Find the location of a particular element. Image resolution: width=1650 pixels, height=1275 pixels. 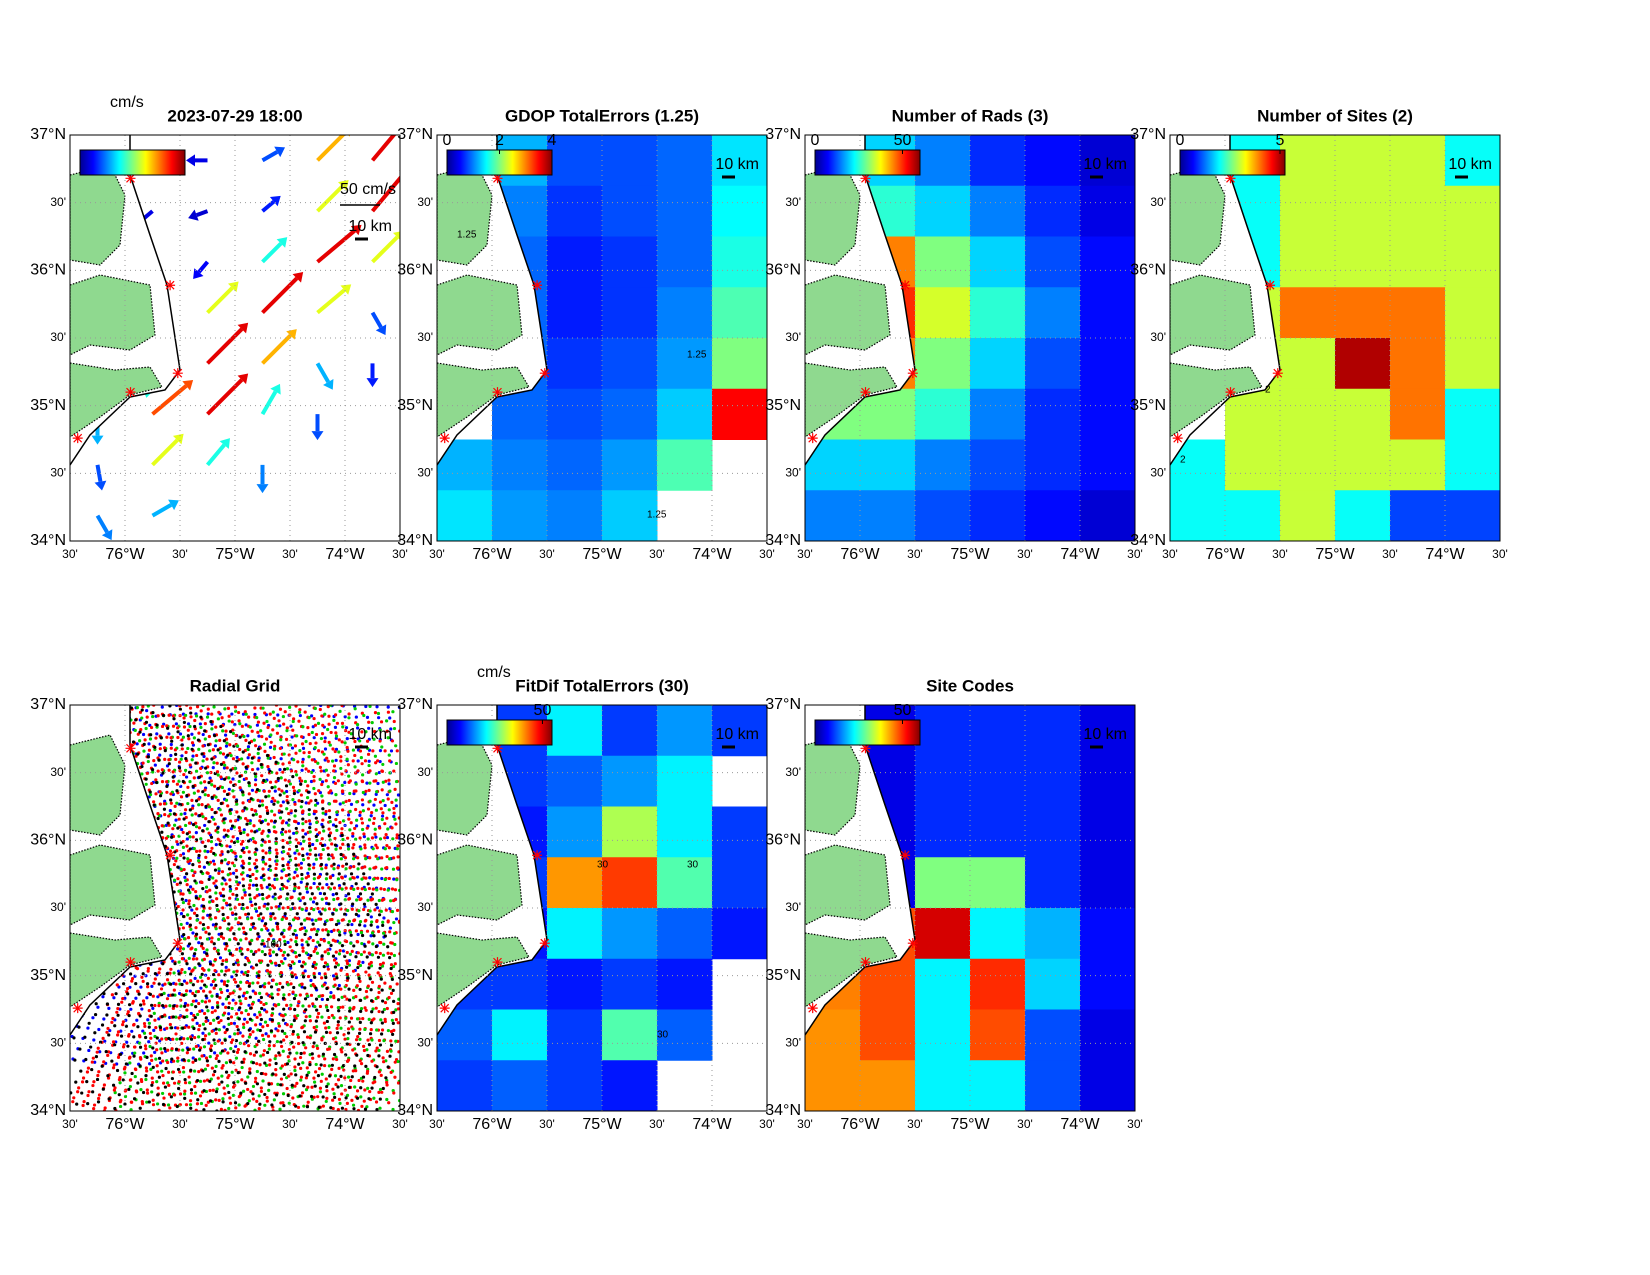

vector-head is located at coordinates (262, 489).